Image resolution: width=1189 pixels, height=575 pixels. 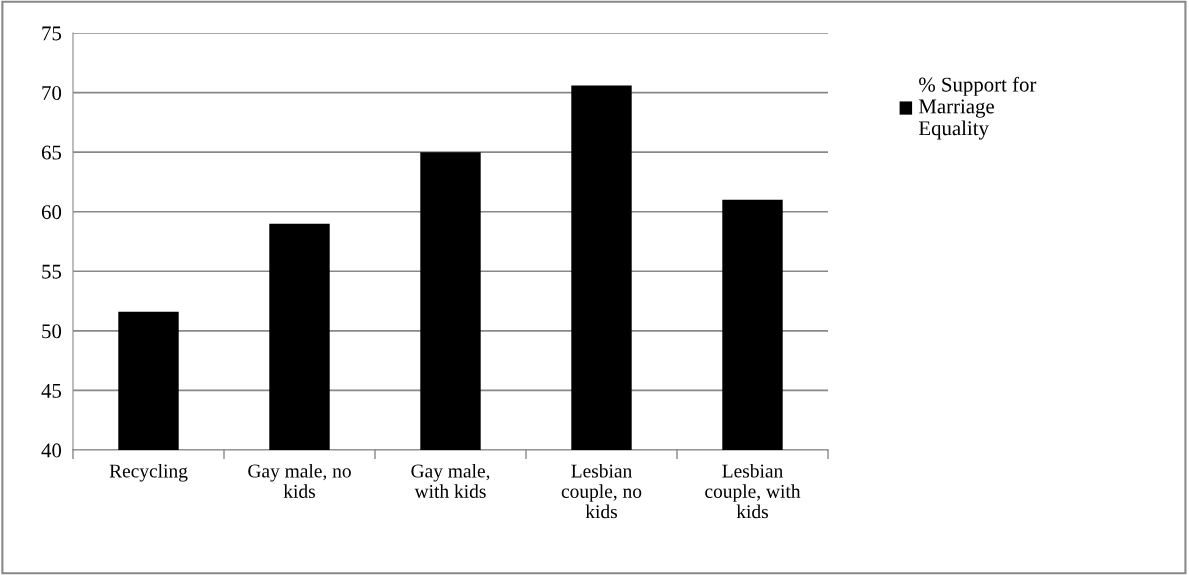 What do you see at coordinates (51, 152) in the screenshot?
I see `y-tick-label: 65` at bounding box center [51, 152].